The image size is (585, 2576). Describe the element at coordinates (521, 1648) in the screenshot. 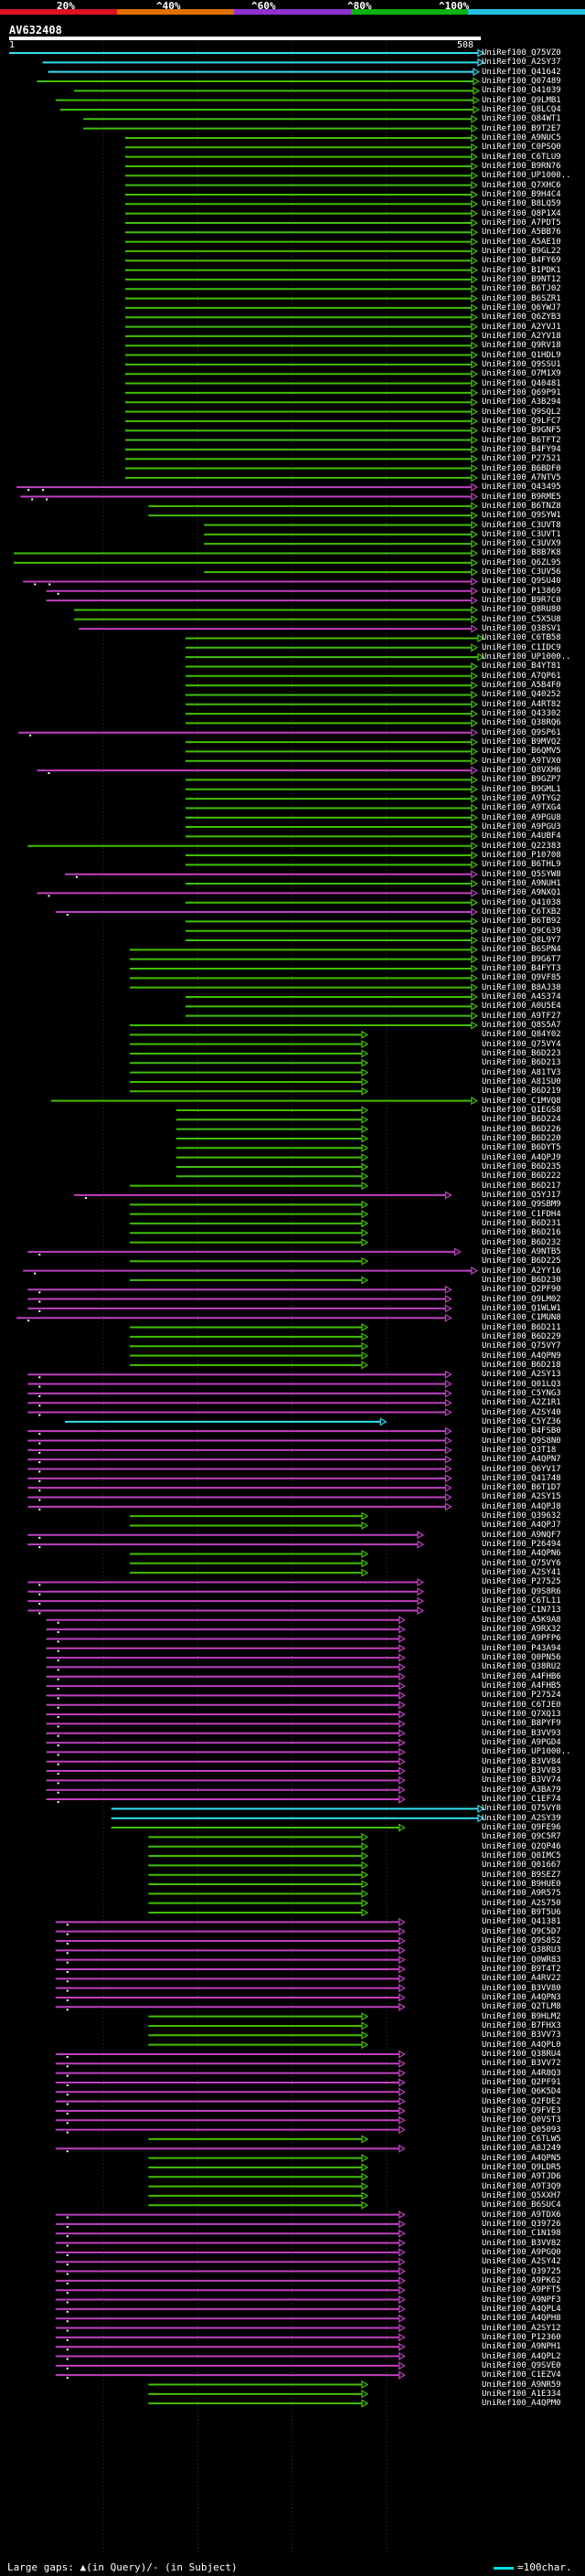

I see `hit-label: UniRef100_P43A94` at that location.